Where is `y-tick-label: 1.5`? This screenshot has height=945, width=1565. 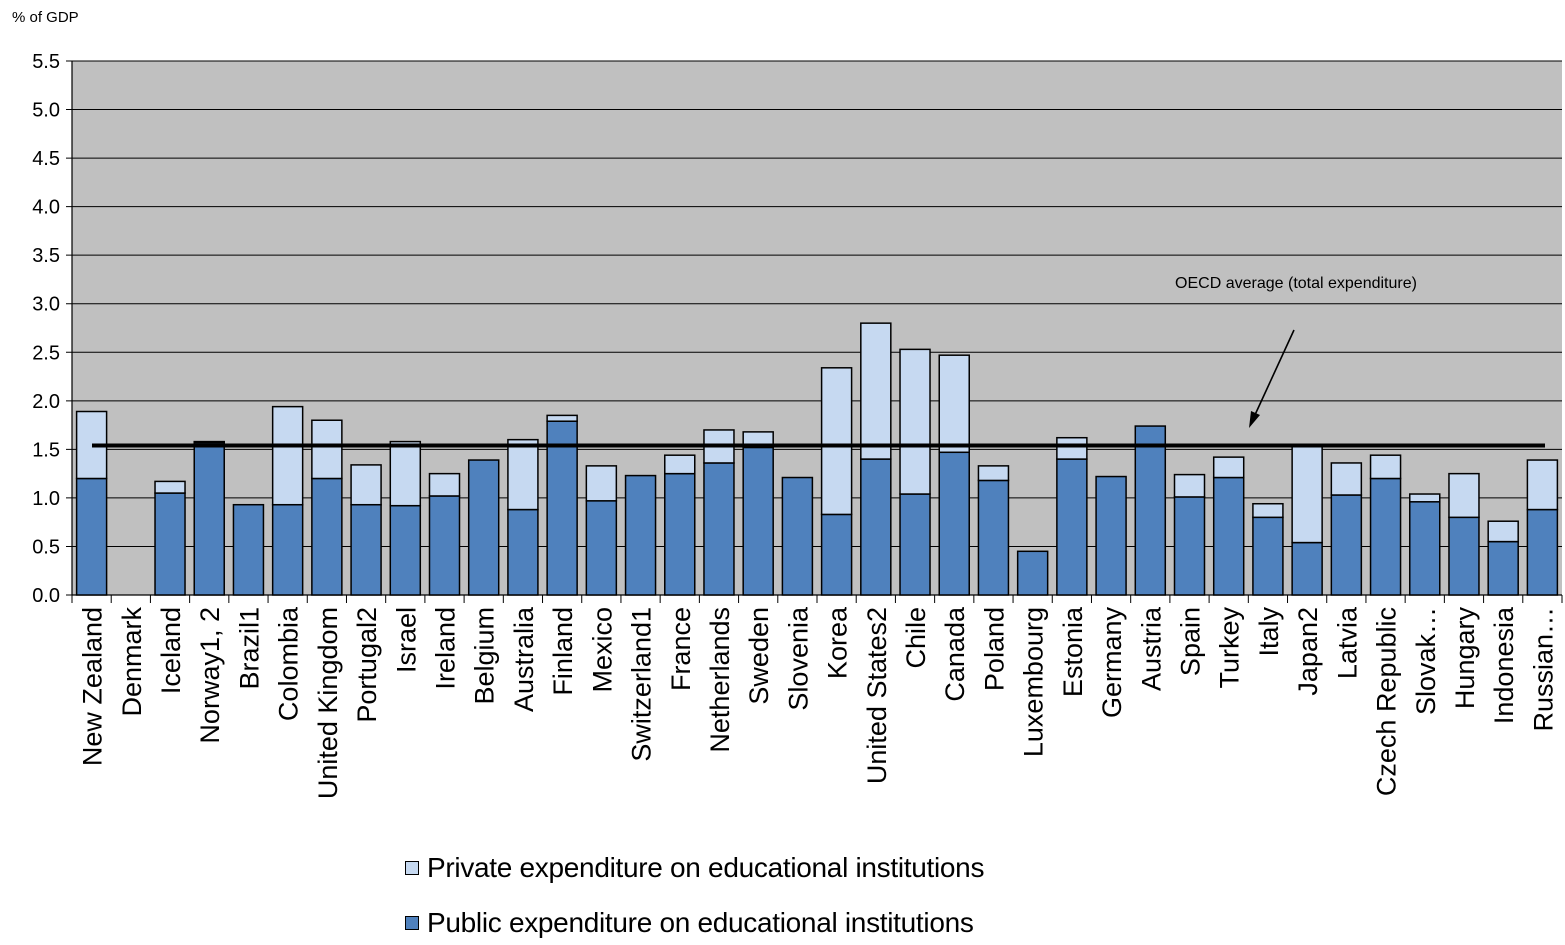
y-tick-label: 1.5 is located at coordinates (46, 450).